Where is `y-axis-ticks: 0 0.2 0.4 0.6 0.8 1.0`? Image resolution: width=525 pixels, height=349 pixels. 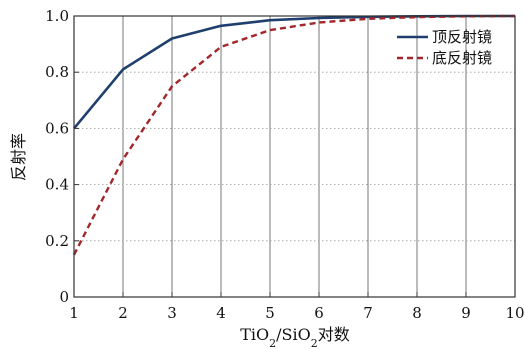 y-axis-ticks: 0 0.2 0.4 0.6 0.8 1.0 is located at coordinates (62, 156).